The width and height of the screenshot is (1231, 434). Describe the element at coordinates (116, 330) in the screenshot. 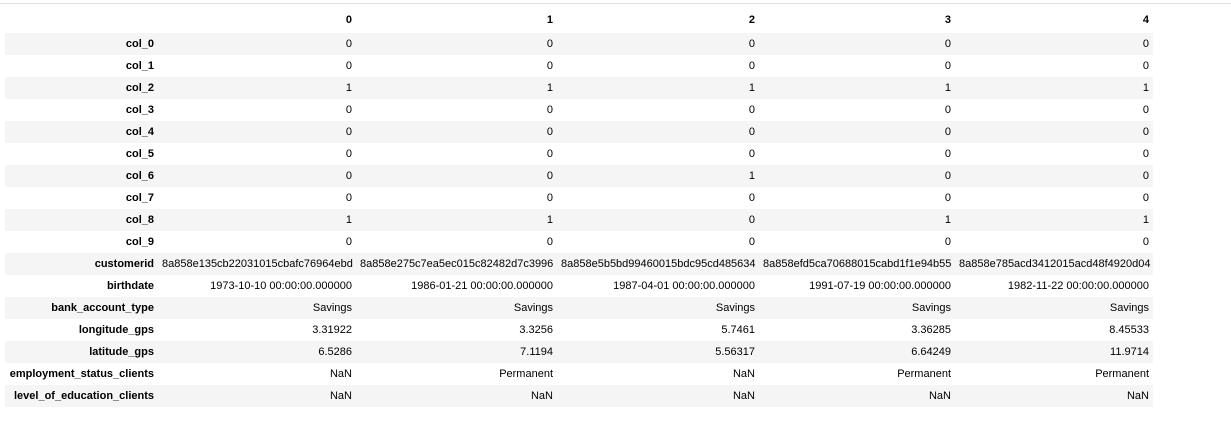

I see `row-label: longitude_gps` at that location.